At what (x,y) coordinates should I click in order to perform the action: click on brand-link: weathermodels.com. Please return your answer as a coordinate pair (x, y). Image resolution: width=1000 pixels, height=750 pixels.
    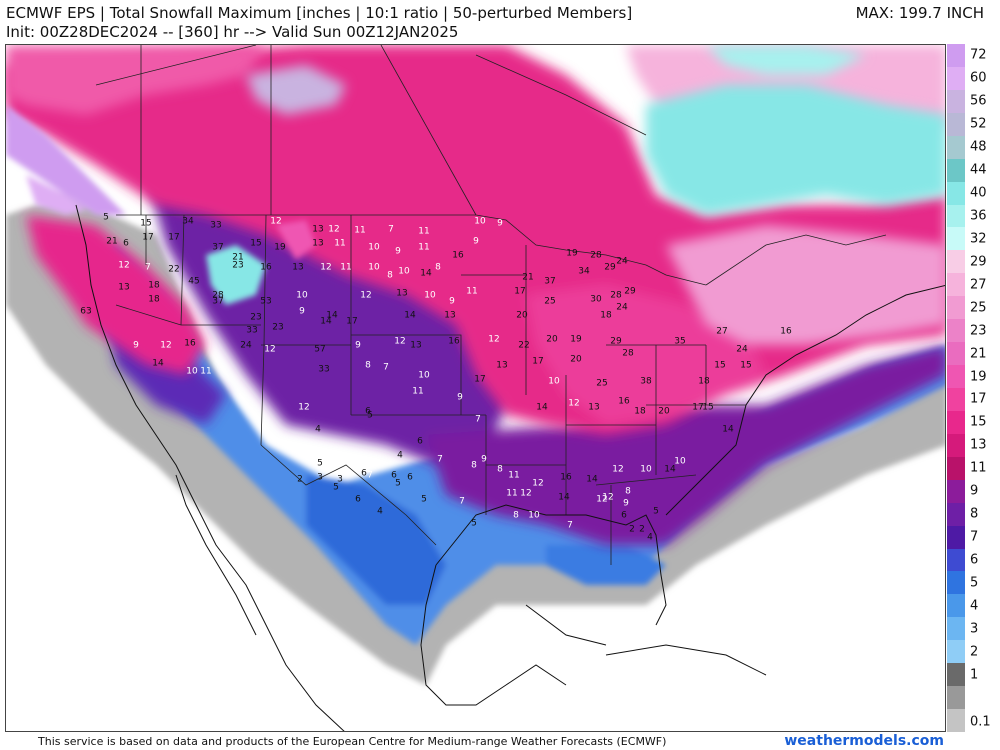
    Looking at the image, I should click on (864, 741).